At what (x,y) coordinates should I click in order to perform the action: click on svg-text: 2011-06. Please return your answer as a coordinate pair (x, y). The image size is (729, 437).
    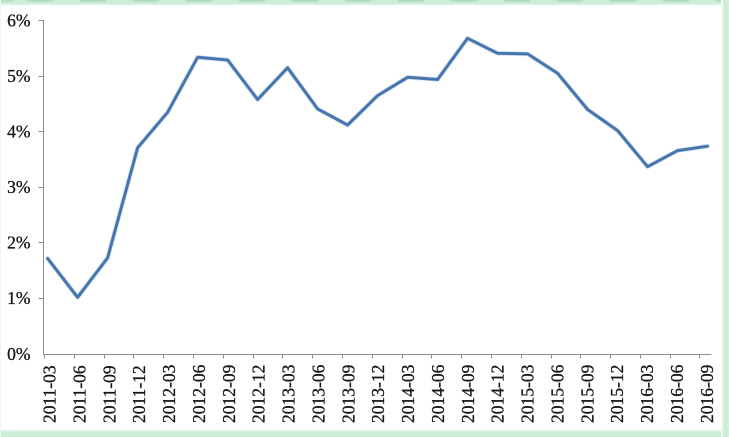
    Looking at the image, I should click on (79, 394).